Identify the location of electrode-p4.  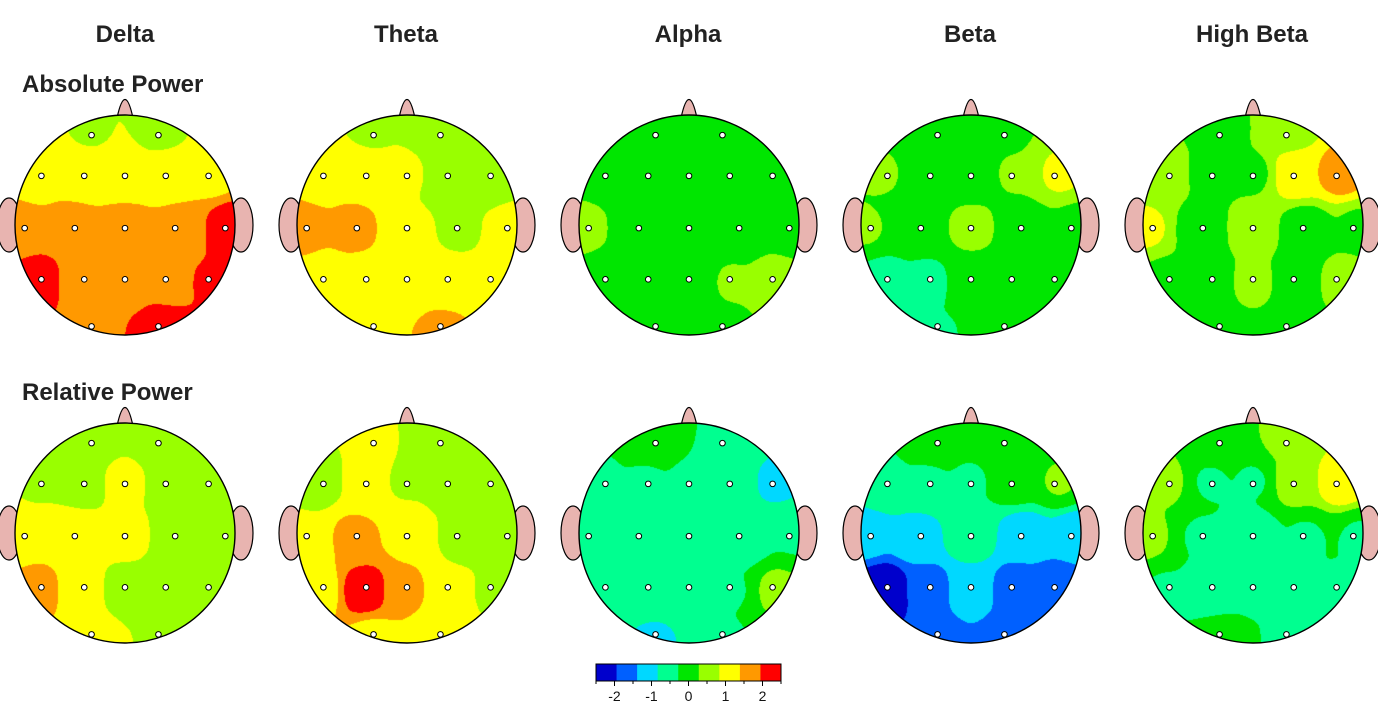
(1012, 587).